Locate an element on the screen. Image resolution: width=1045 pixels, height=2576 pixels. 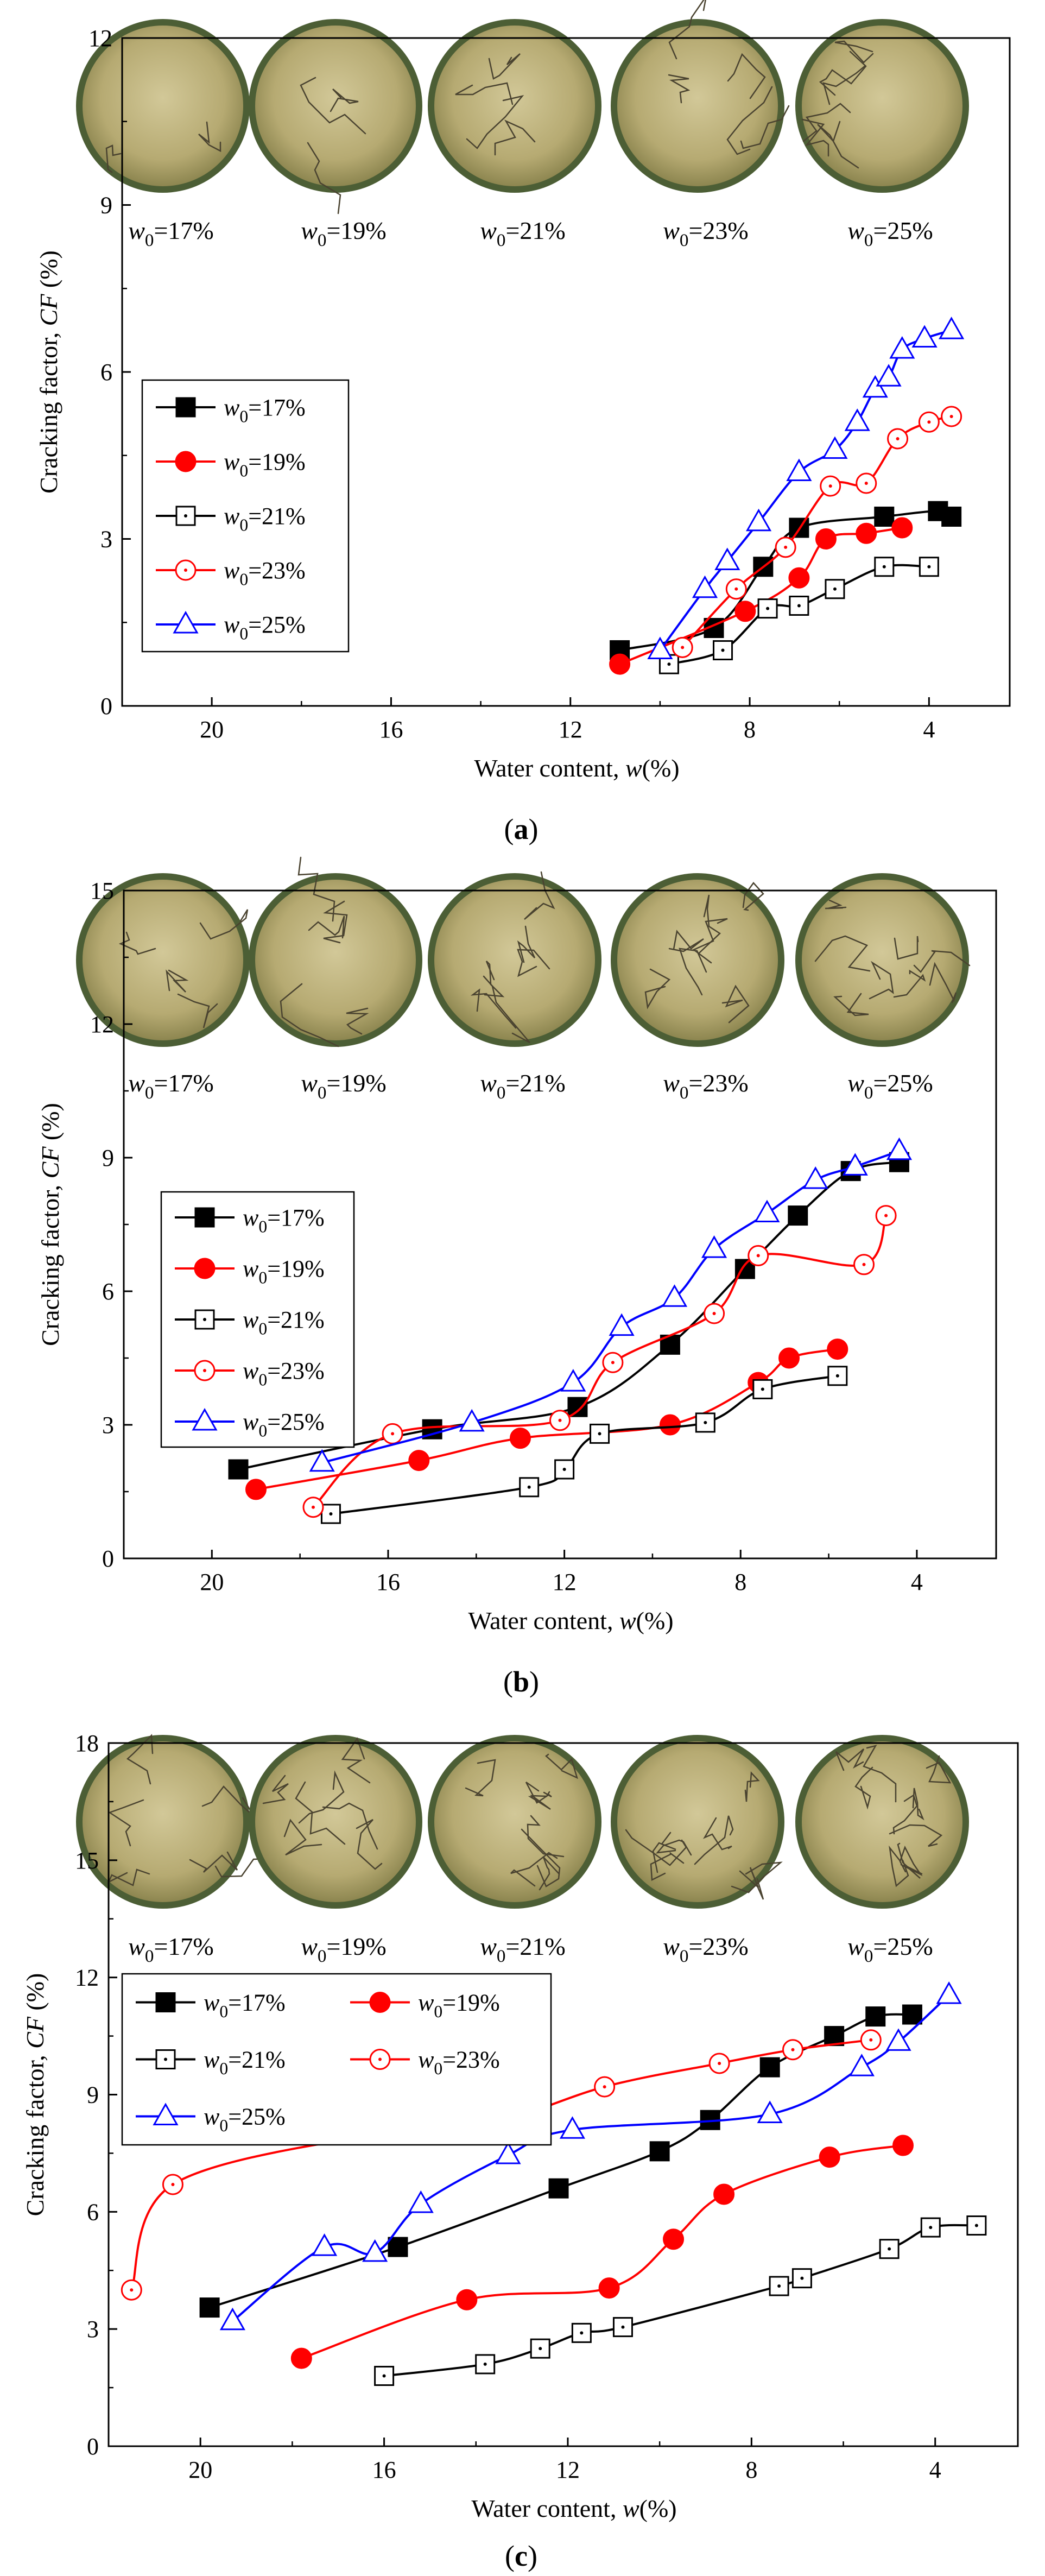
soil-photo-4-surface is located at coordinates (697, 960).